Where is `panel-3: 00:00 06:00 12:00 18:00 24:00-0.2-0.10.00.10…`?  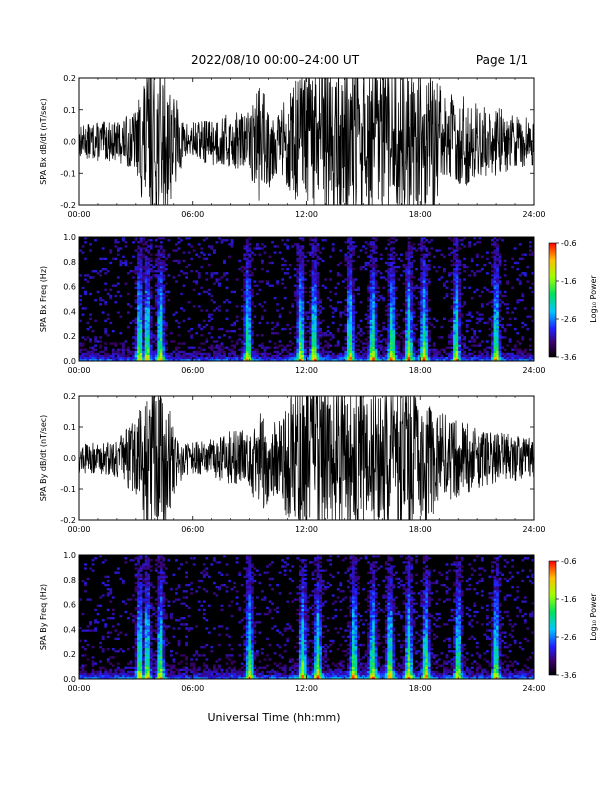 panel-3: 00:00 06:00 12:00 18:00 24:00-0.2-0.10.00.10… is located at coordinates (292, 463).